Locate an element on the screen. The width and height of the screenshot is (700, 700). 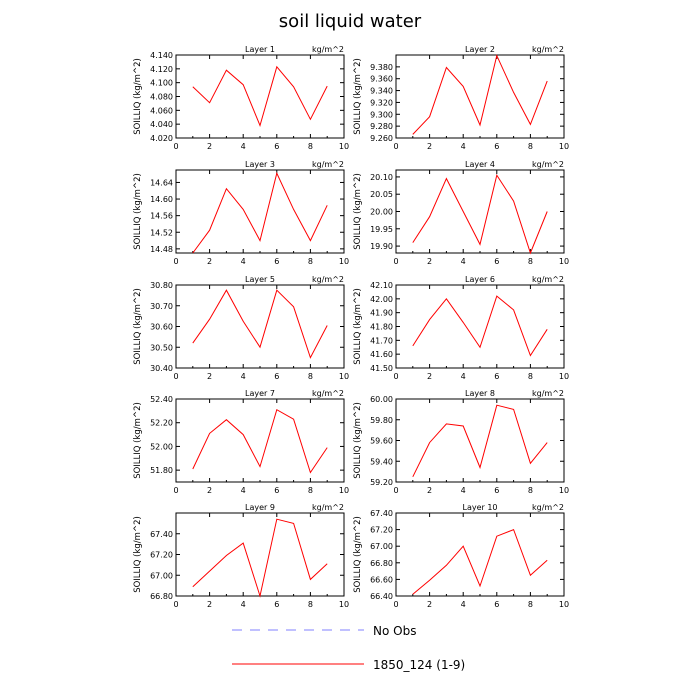
y-tick-label: 67.00 is located at coordinates (161, 575).